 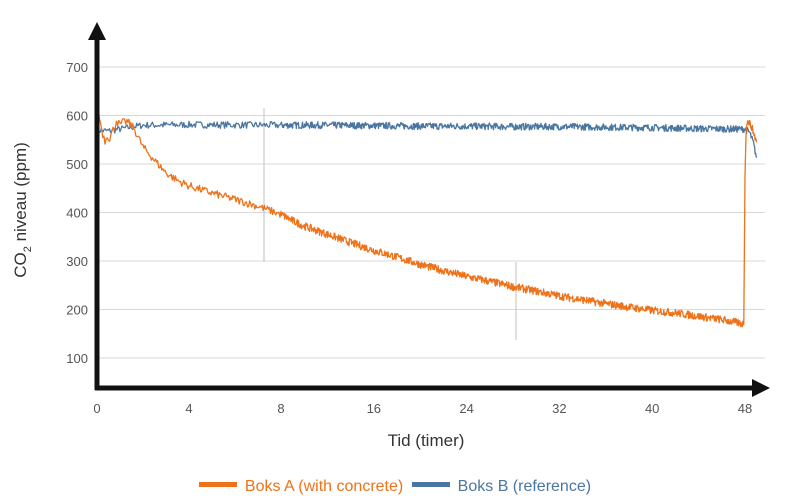 I want to click on legend-item-boks-a: Boks A (with concrete), so click(x=301, y=487).